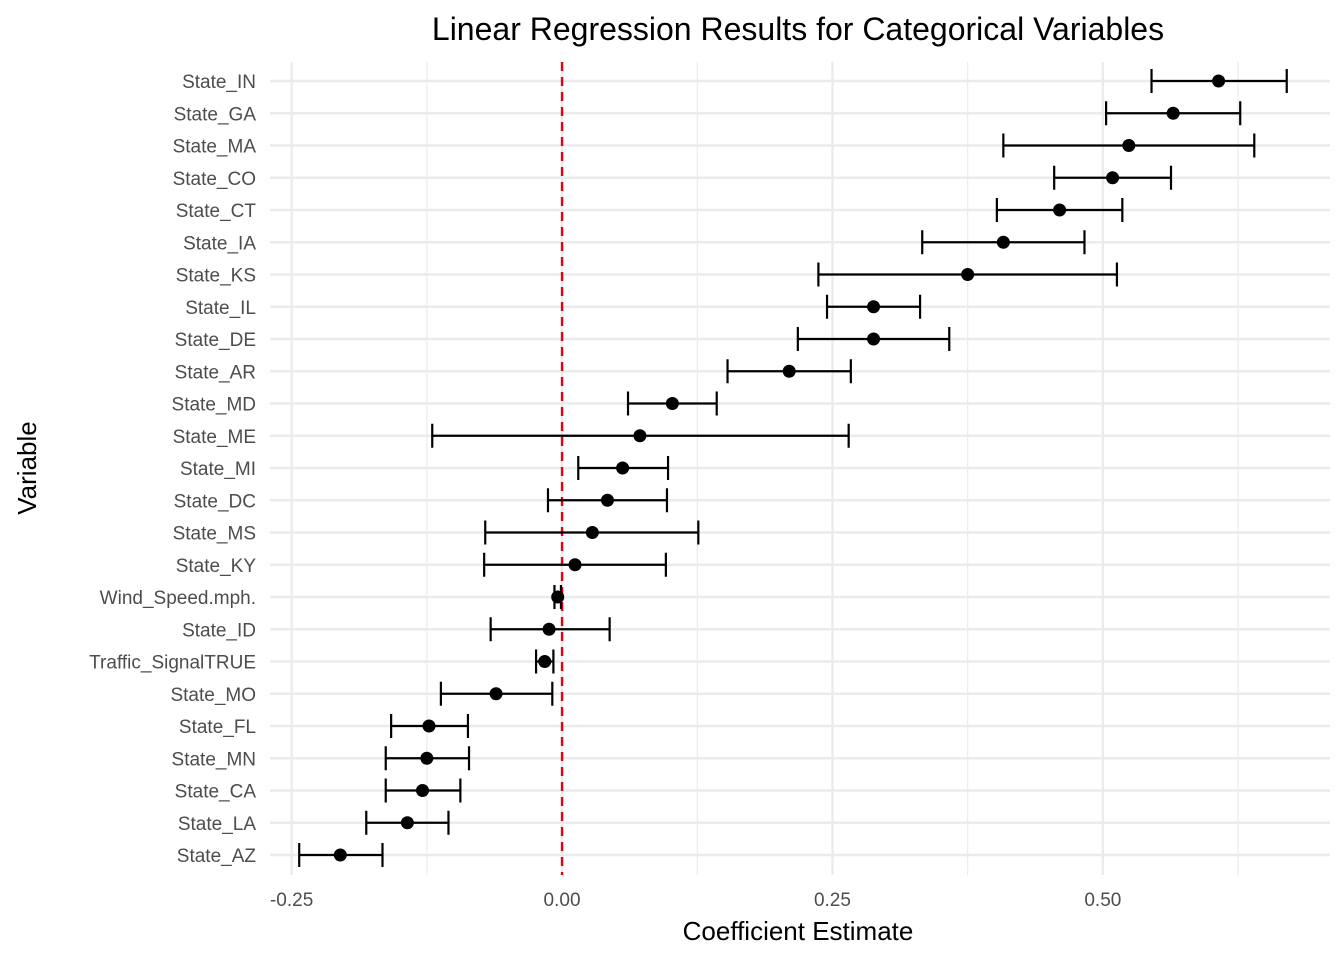  Describe the element at coordinates (1102, 900) in the screenshot. I see `x-tick-label: 0.50` at that location.